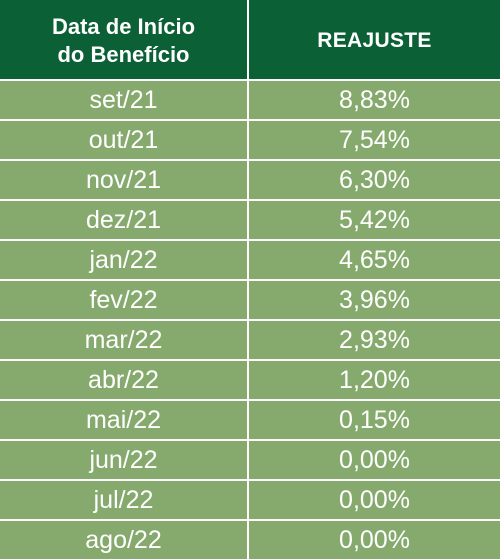  I want to click on header-data-inicio-line2: do Benefício, so click(123, 54).